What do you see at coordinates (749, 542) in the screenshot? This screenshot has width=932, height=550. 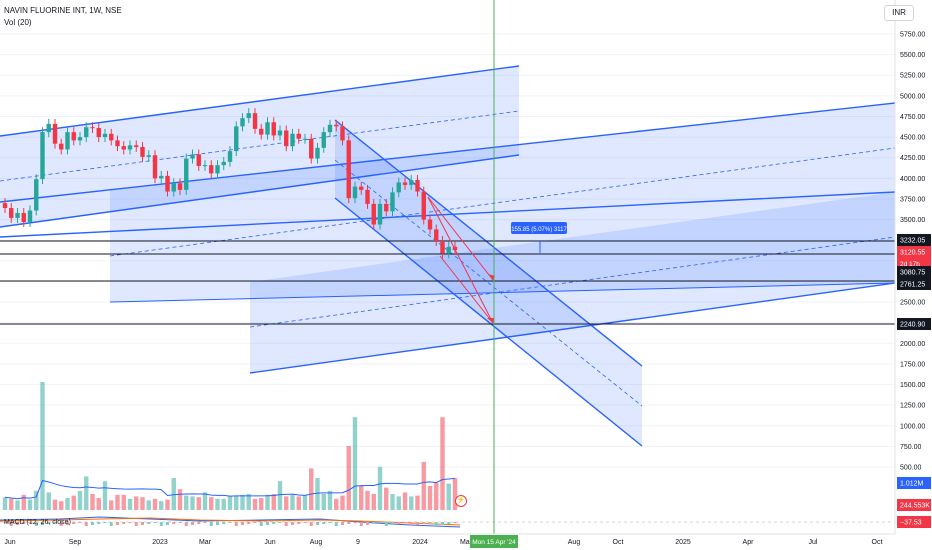 I see `time-tick-label: Apr` at bounding box center [749, 542].